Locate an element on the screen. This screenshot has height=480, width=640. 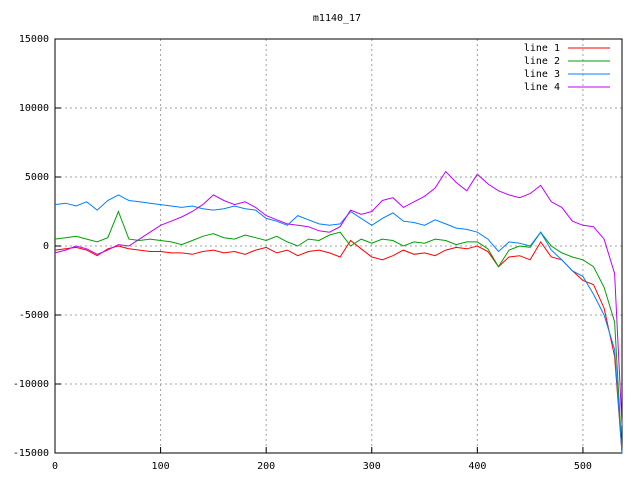
x-tick-label: 500 is located at coordinates (583, 466).